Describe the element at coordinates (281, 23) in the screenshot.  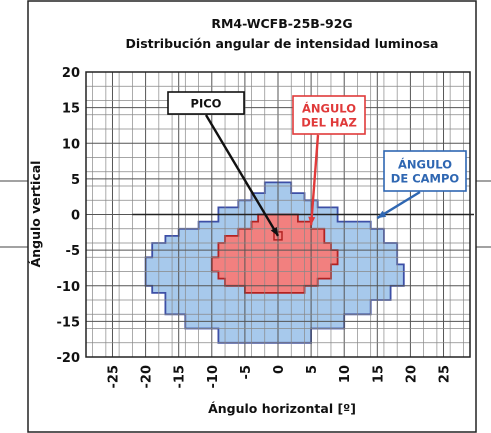
I see `chart-title: RM4-WCFB-25B-92G` at that location.